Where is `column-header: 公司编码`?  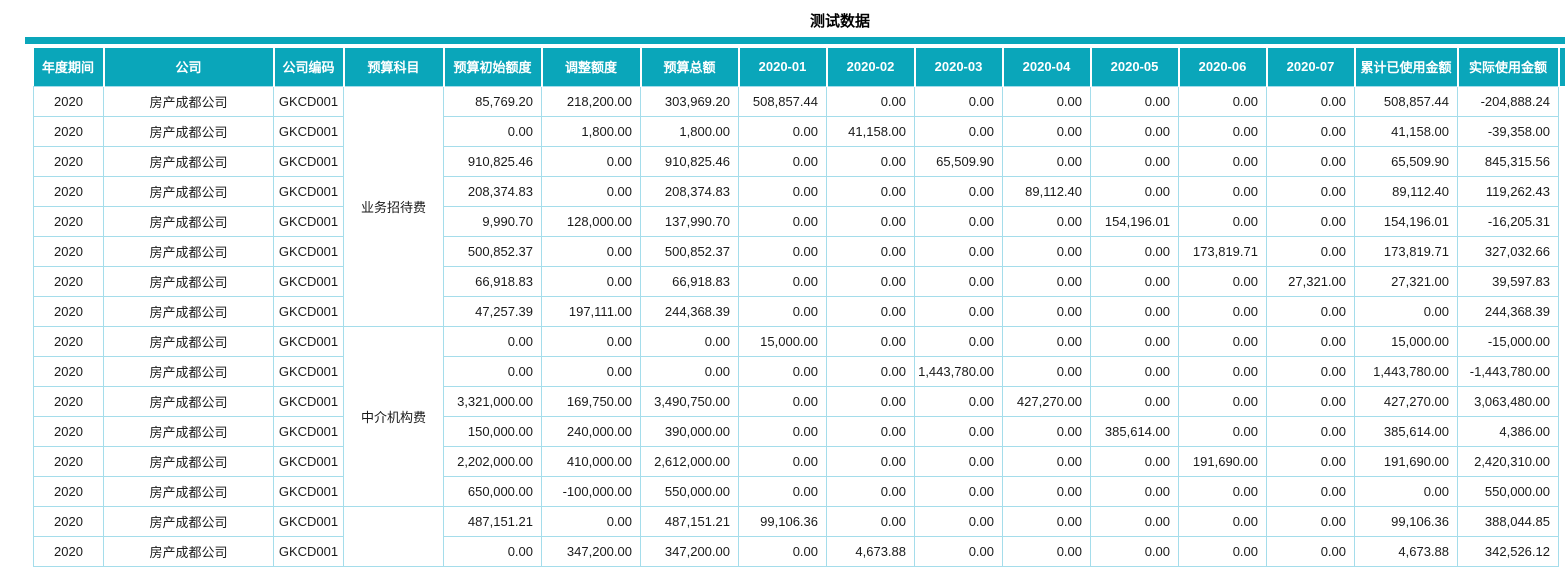 column-header: 公司编码 is located at coordinates (309, 67).